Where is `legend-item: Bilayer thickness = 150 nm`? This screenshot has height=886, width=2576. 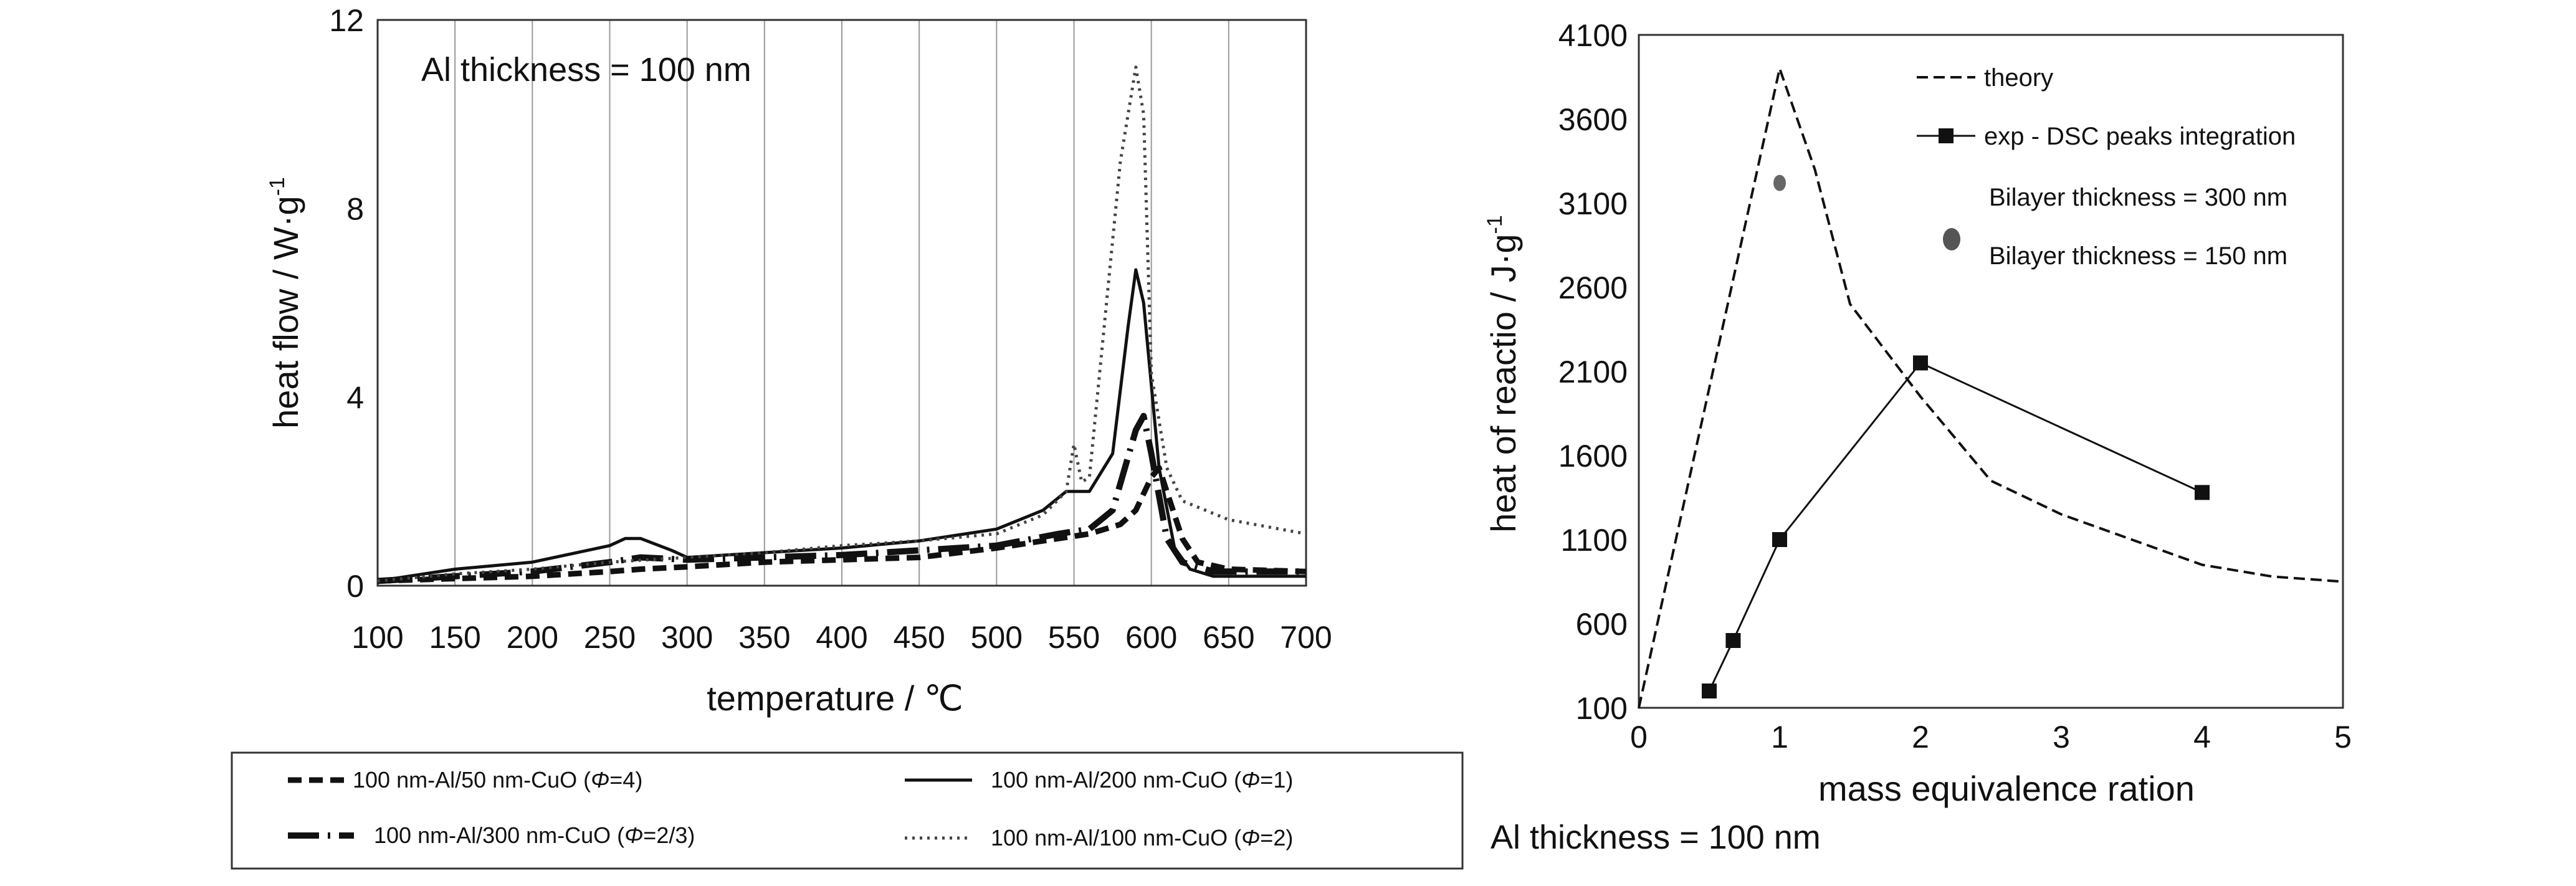
legend-item: Bilayer thickness = 150 nm is located at coordinates (2115, 249).